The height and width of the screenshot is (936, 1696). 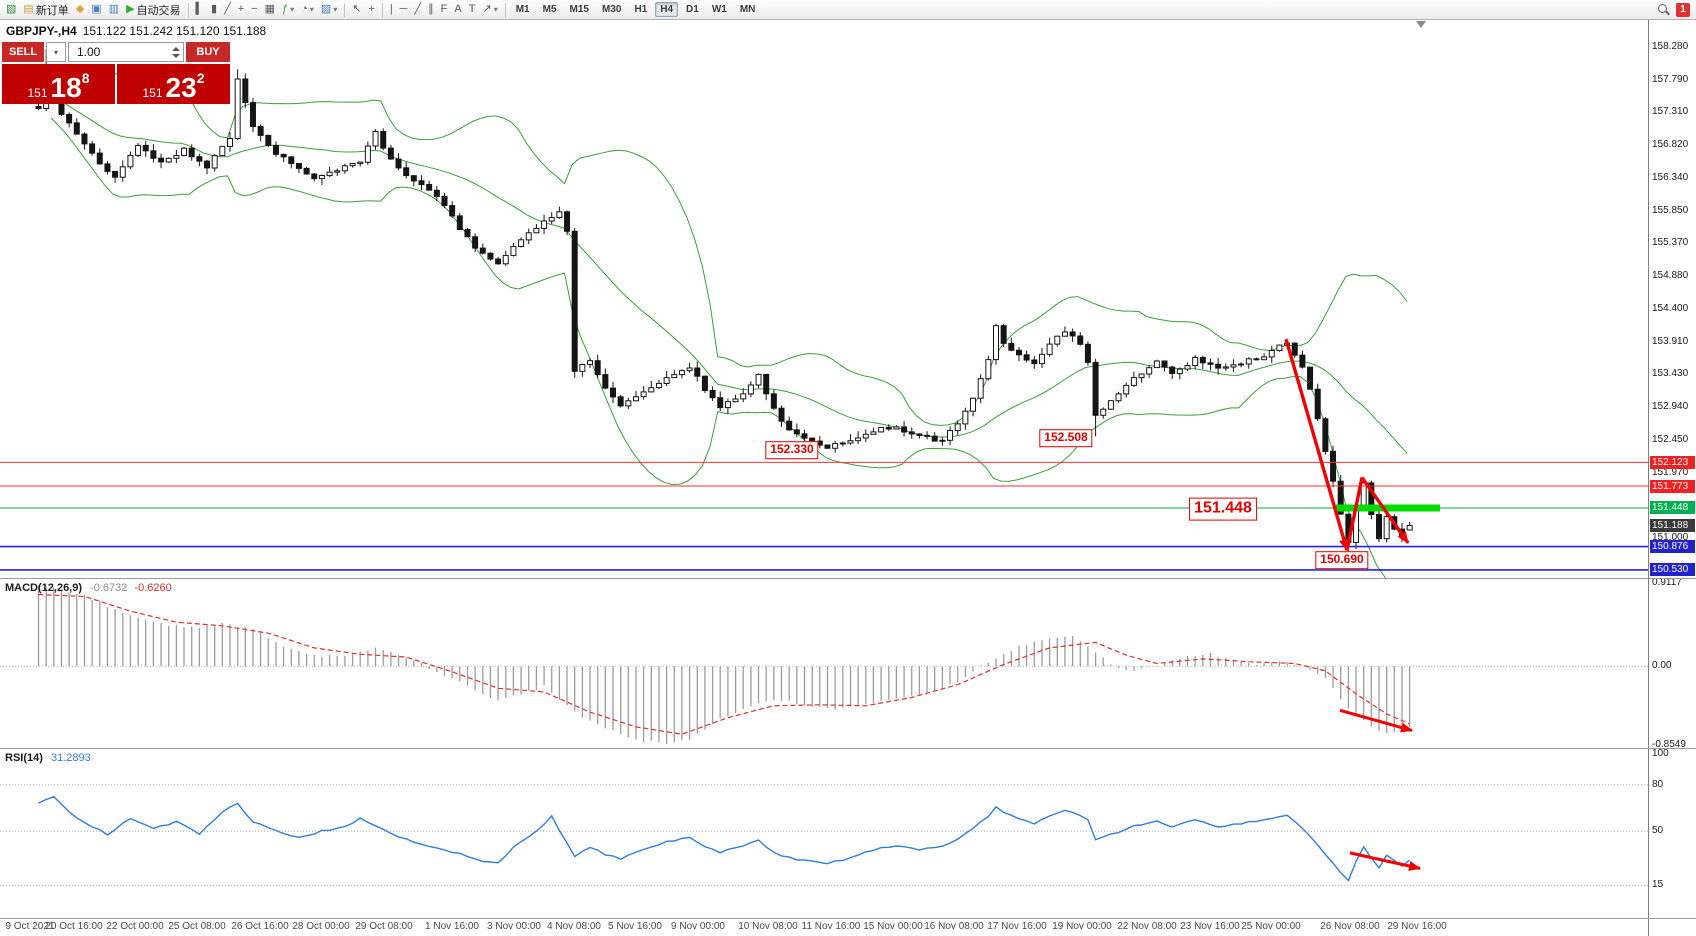 I want to click on axis-corner, so click(x=1672, y=927).